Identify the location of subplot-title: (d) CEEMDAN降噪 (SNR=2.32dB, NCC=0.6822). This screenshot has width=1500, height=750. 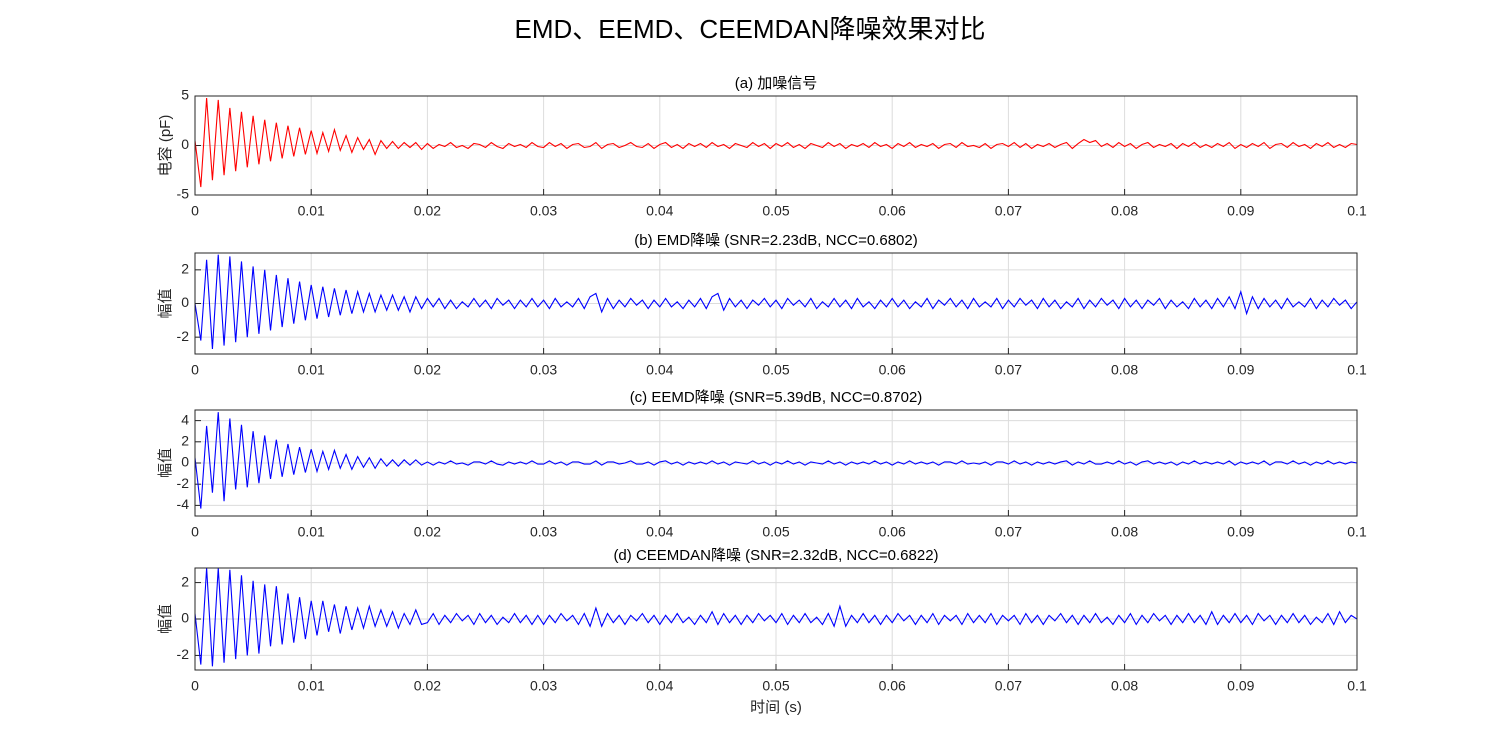
(775, 555).